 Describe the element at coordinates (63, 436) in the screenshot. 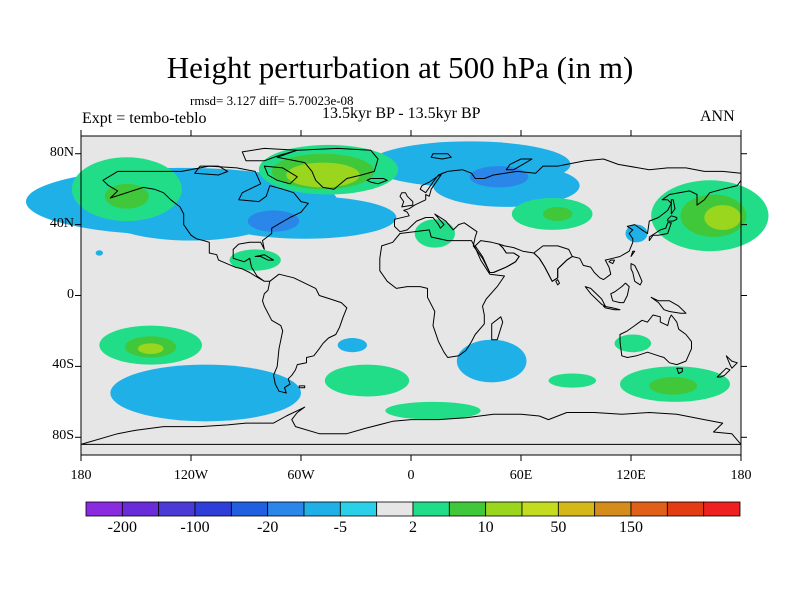

I see `lat-tick-label: 80S` at that location.